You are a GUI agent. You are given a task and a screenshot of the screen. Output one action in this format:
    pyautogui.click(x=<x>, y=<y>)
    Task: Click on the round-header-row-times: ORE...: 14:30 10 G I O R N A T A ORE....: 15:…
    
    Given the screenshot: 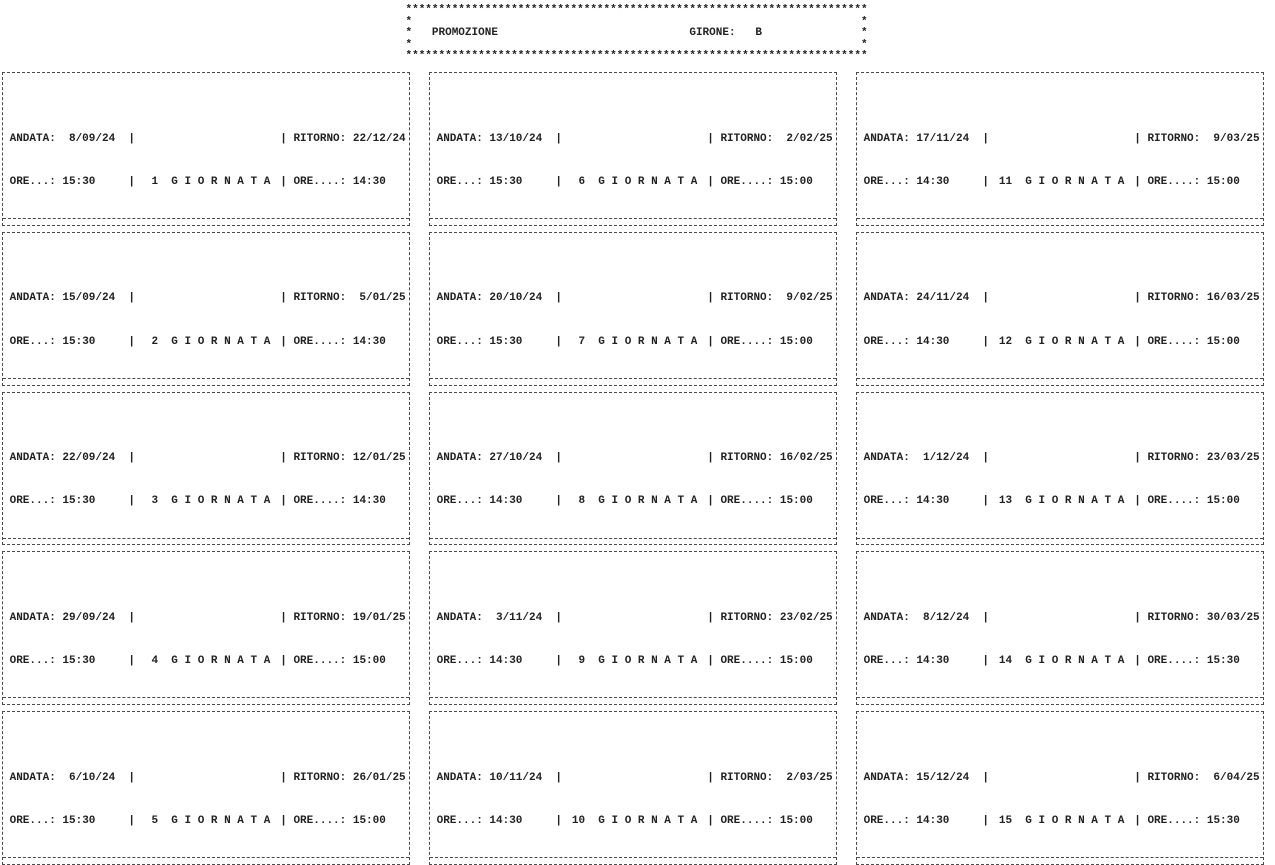 What is the action you would take?
    pyautogui.click(x=633, y=821)
    